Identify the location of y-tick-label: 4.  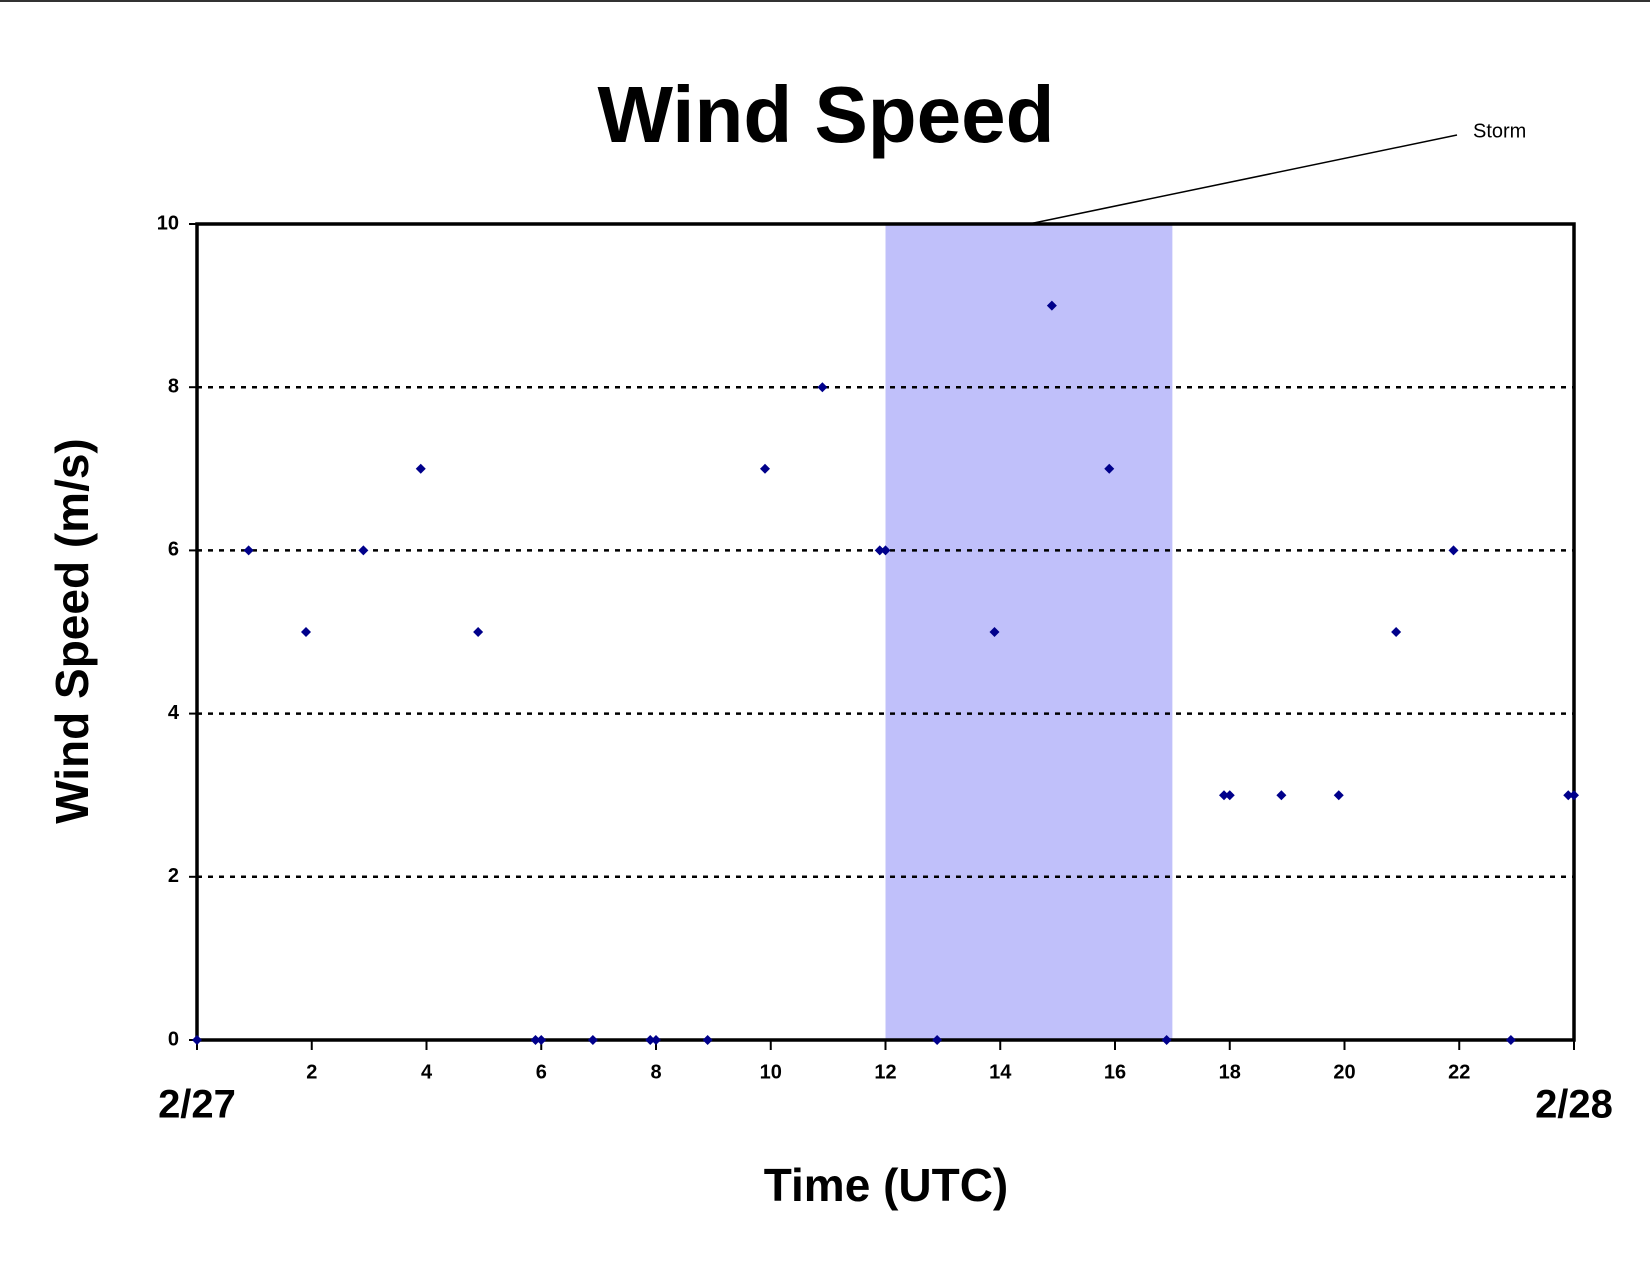
(174, 713).